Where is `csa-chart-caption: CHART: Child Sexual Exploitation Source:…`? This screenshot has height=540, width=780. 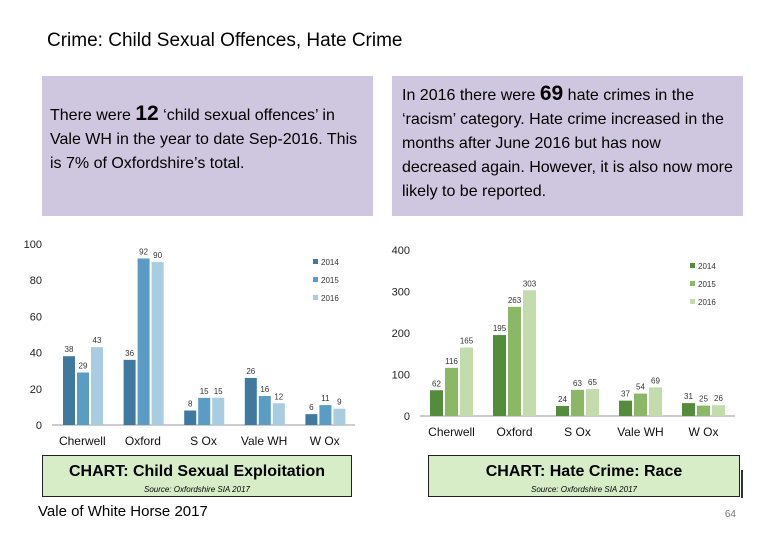
csa-chart-caption: CHART: Child Sexual Exploitation Source:… is located at coordinates (197, 476).